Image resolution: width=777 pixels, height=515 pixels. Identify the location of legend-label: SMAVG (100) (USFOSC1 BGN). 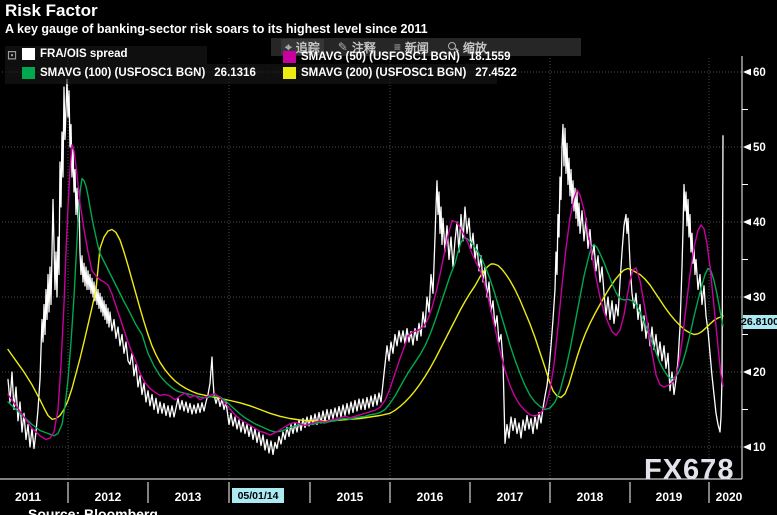
(123, 73).